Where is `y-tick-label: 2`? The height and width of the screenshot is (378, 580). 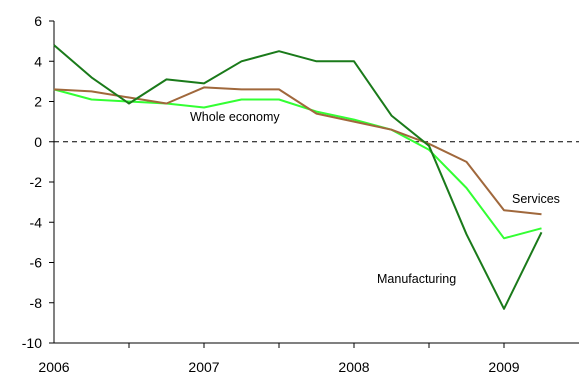
y-tick-label: 2 is located at coordinates (38, 102).